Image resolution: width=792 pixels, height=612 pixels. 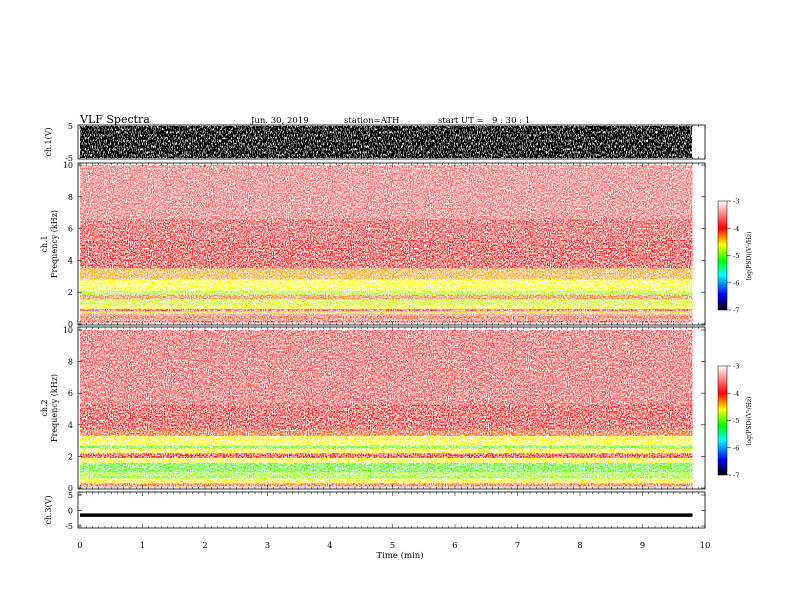 I want to click on ch1-frequency-ylabel: Frequency (kHz), so click(x=54, y=244).